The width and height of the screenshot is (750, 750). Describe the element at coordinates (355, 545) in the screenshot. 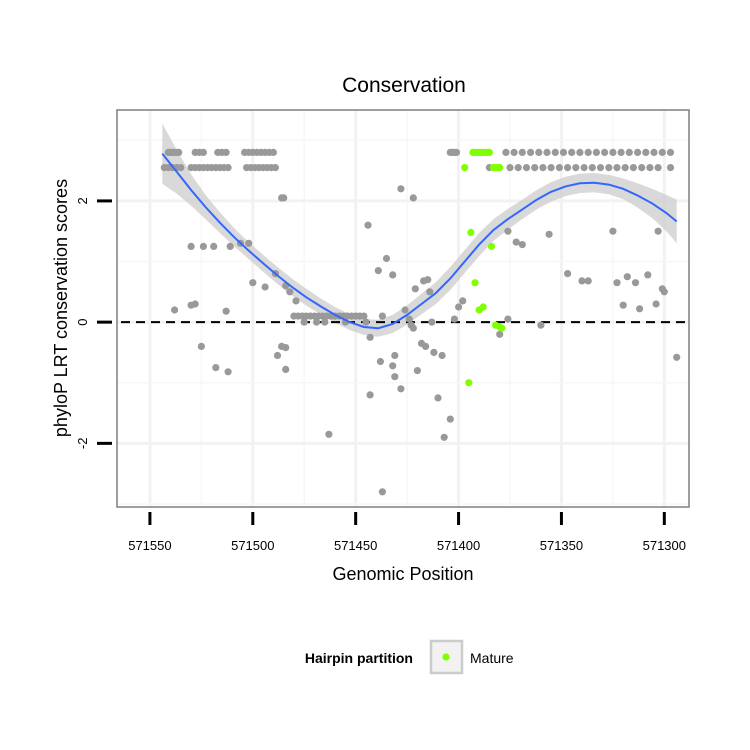

I see `x-tick-label: 571450` at that location.